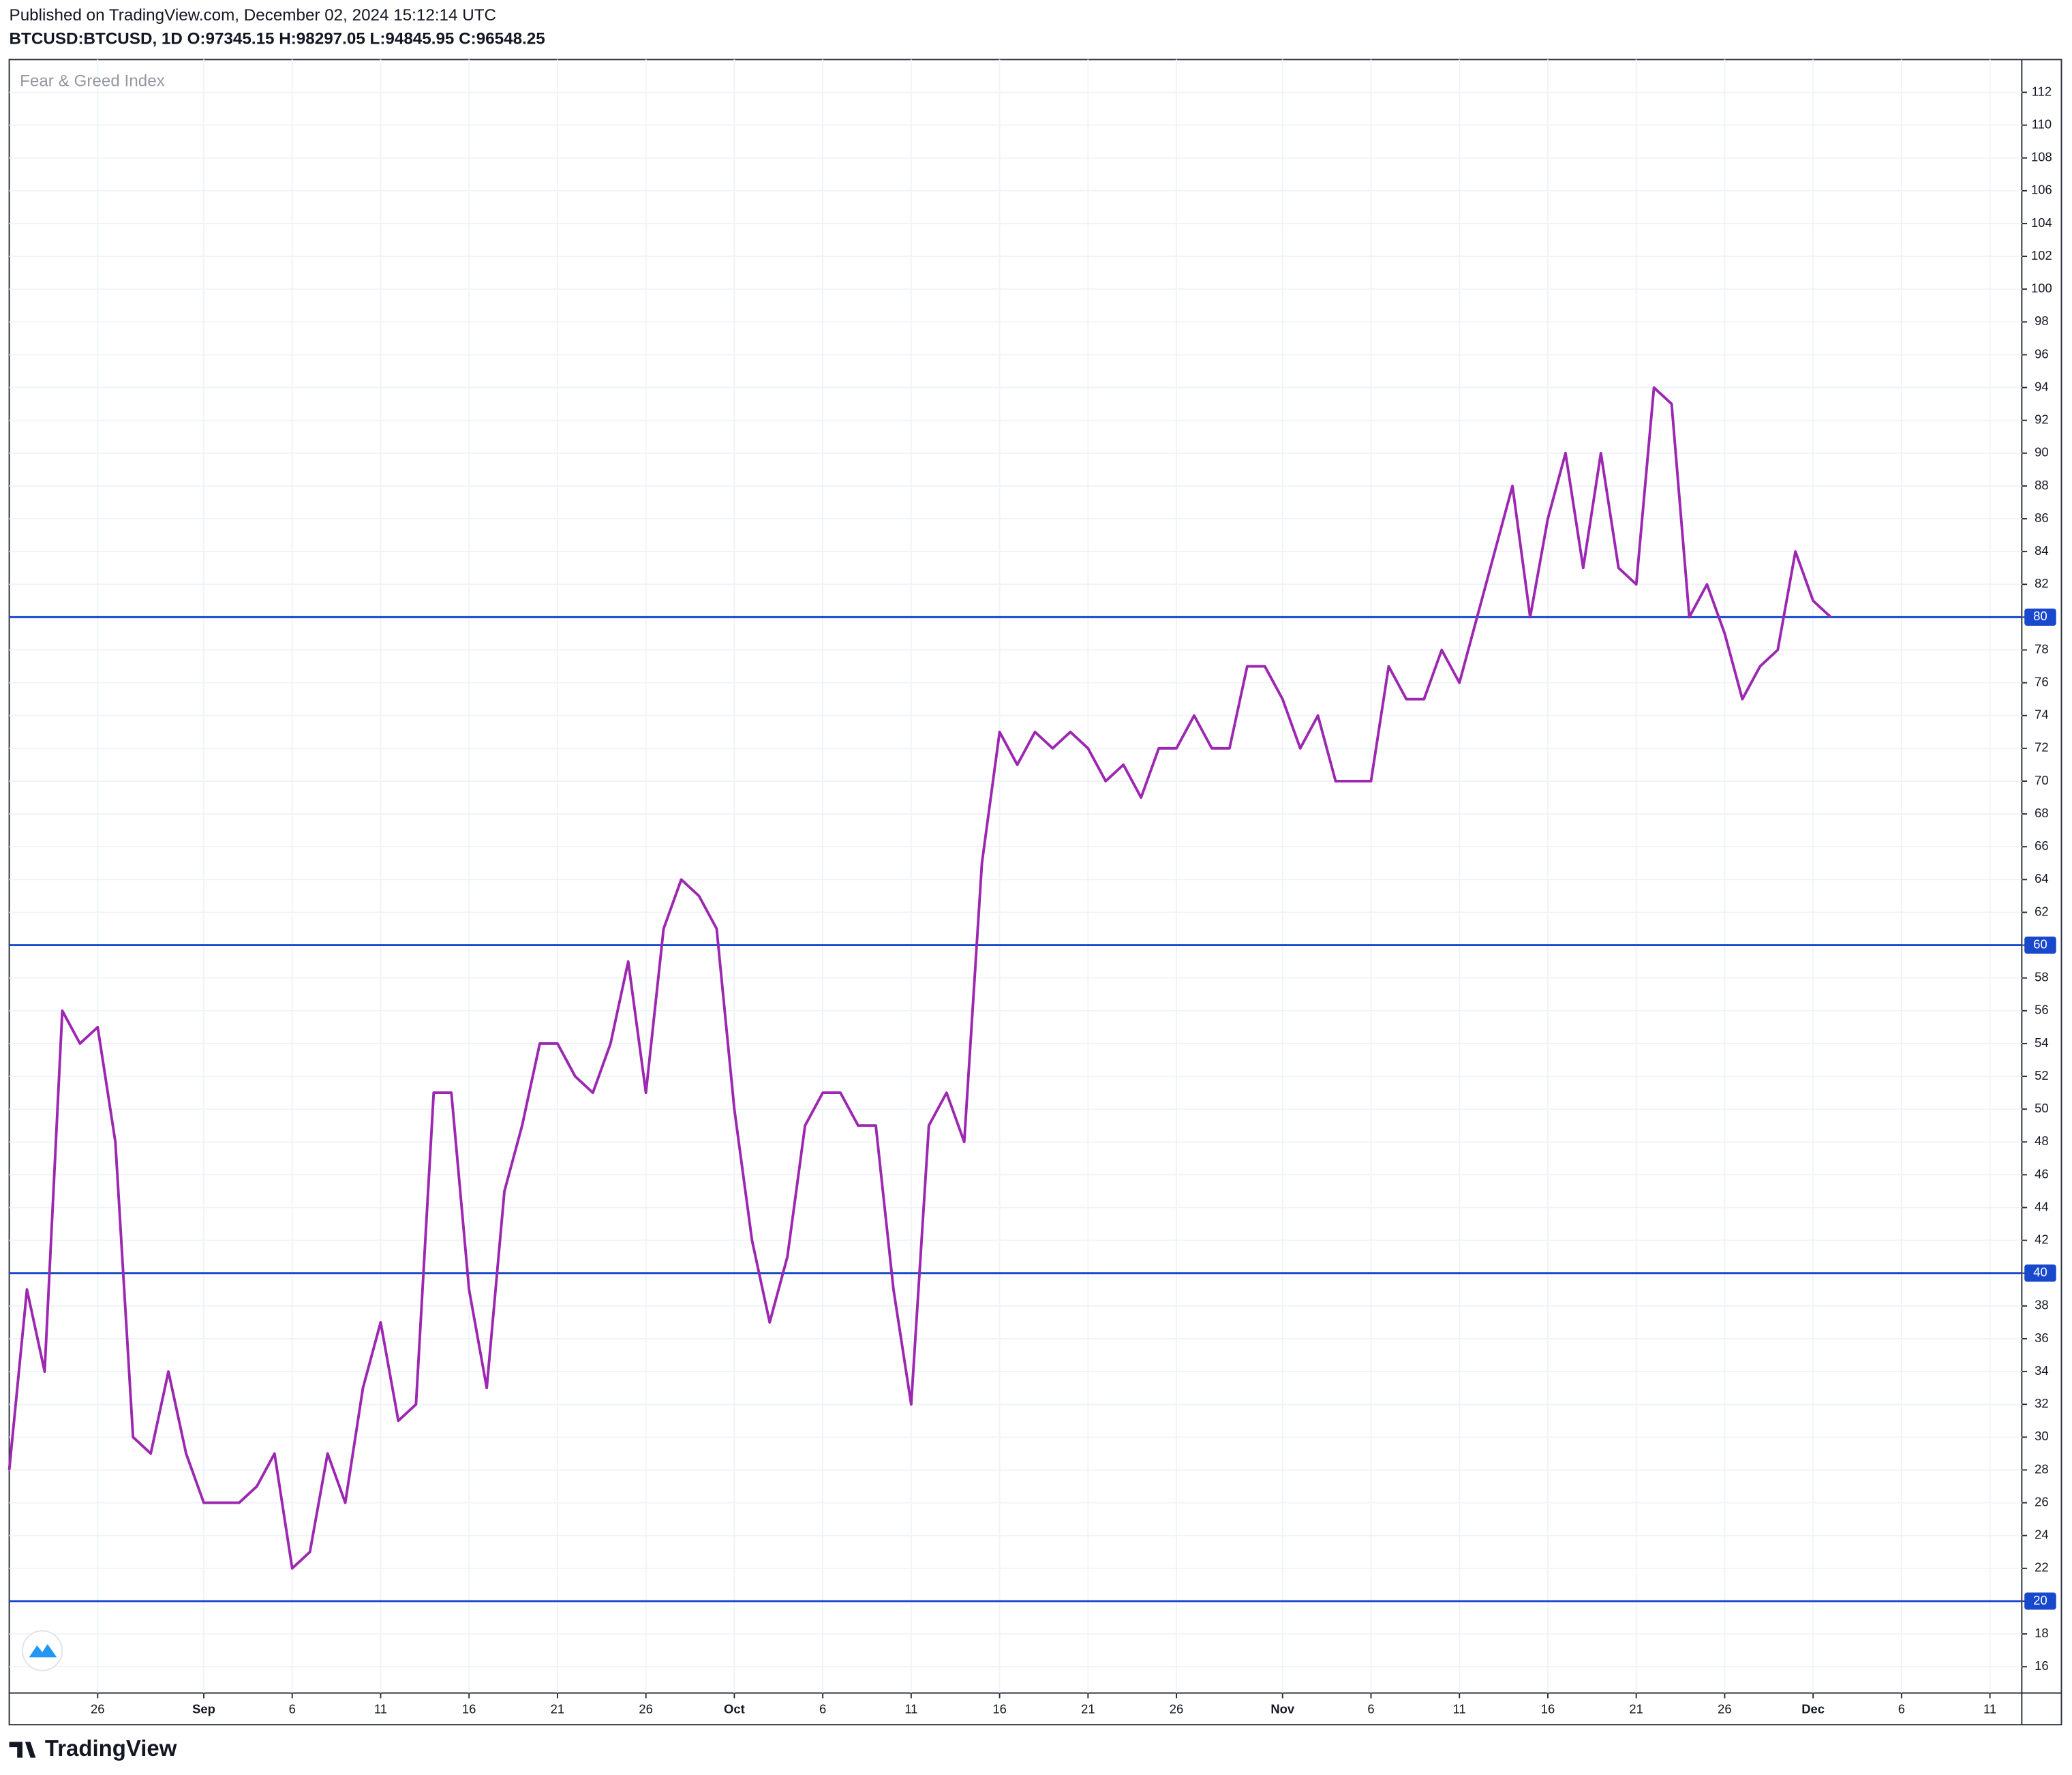 The image size is (2072, 1775). Describe the element at coordinates (2041, 715) in the screenshot. I see `y-tick-label: 74` at that location.